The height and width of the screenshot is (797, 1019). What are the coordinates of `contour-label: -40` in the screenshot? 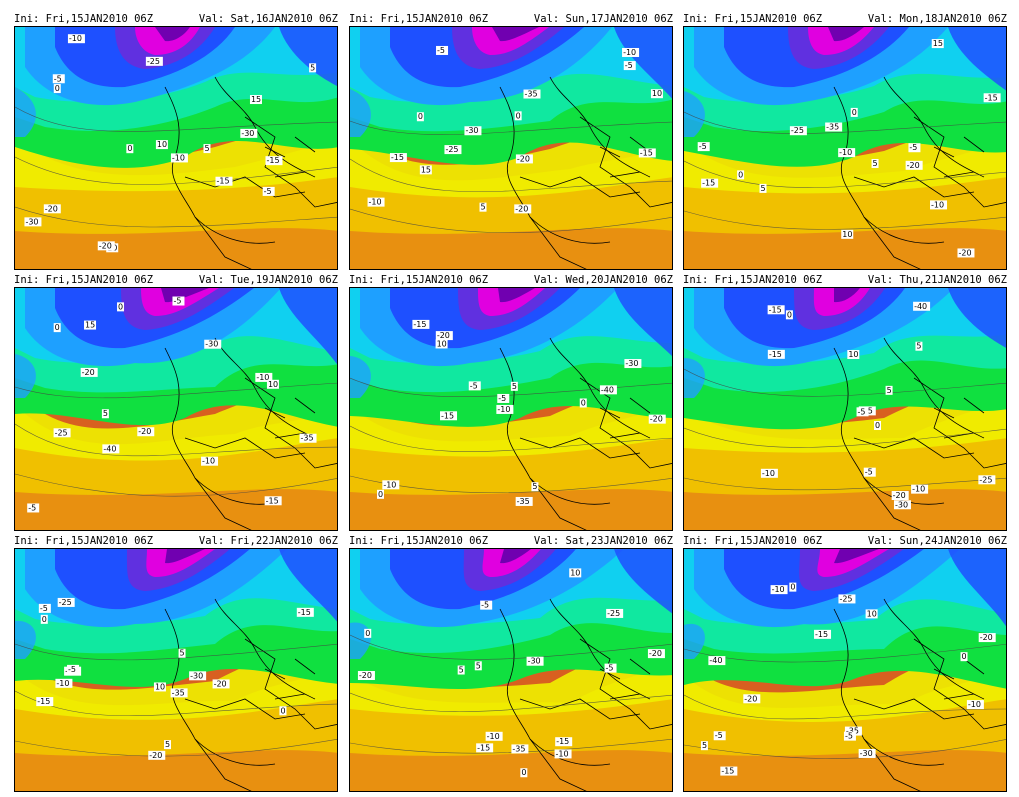 It's located at (717, 661).